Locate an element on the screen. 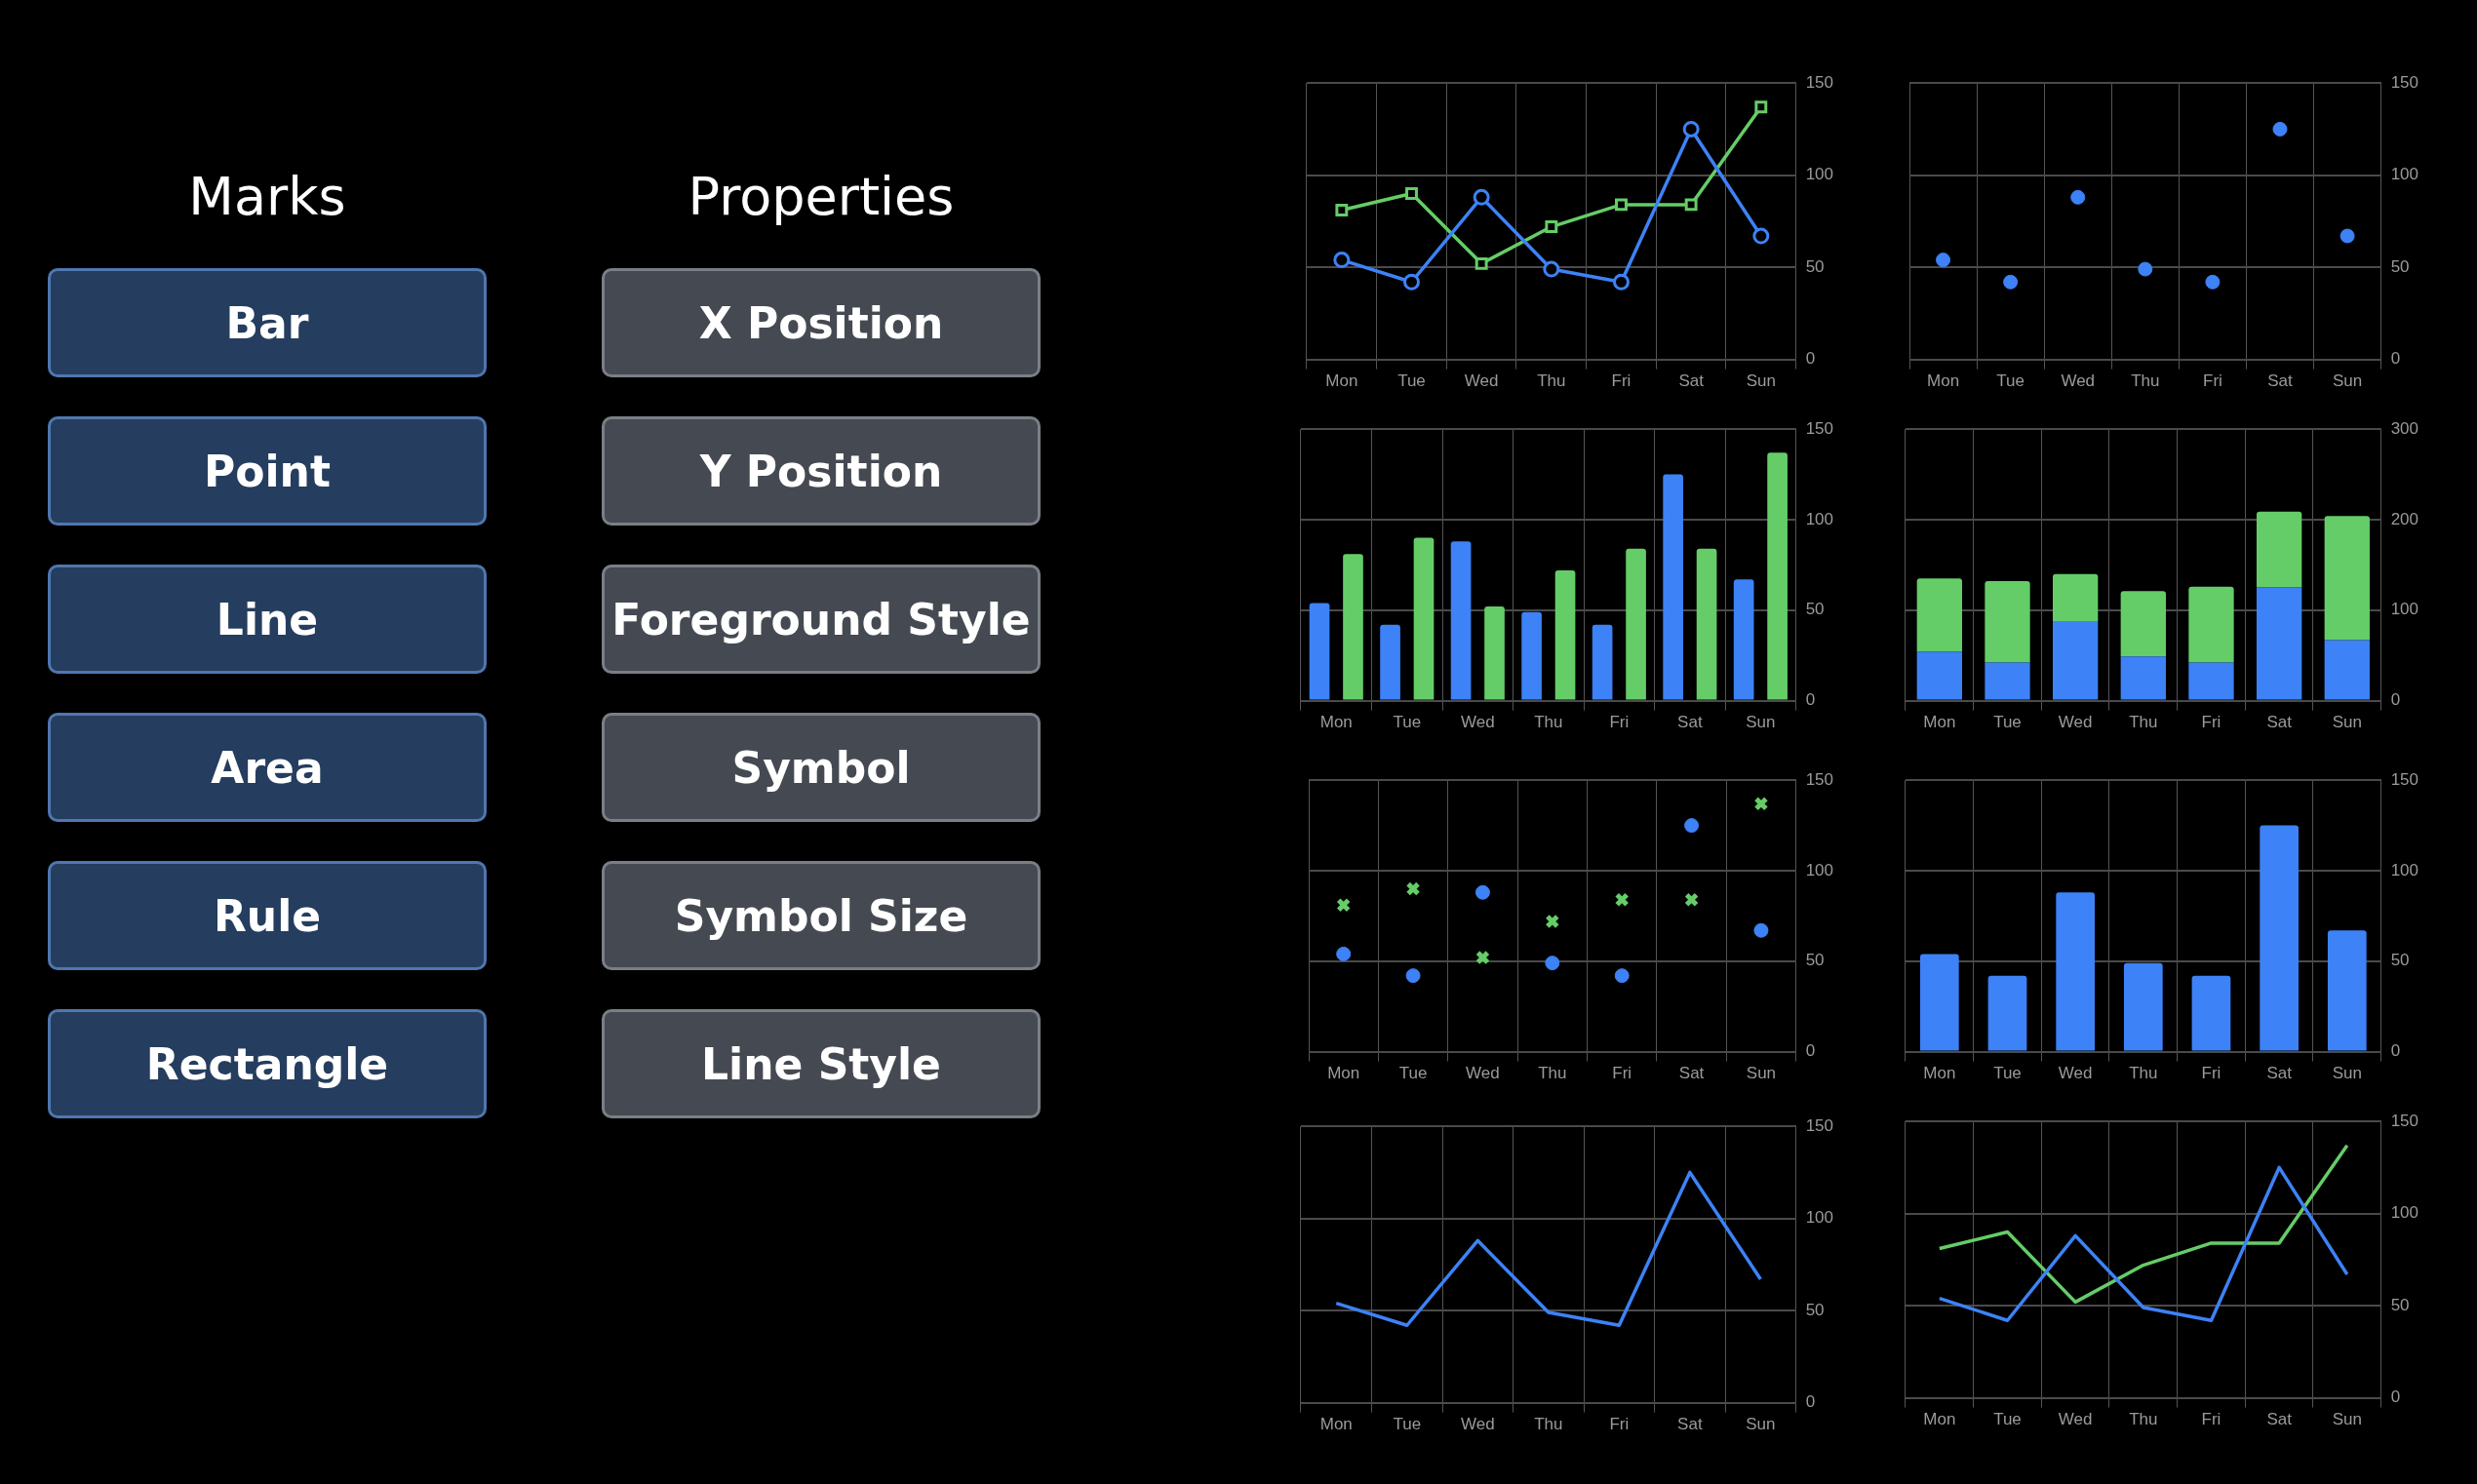 The width and height of the screenshot is (2477, 1484). text: Y Position is located at coordinates (821, 471).